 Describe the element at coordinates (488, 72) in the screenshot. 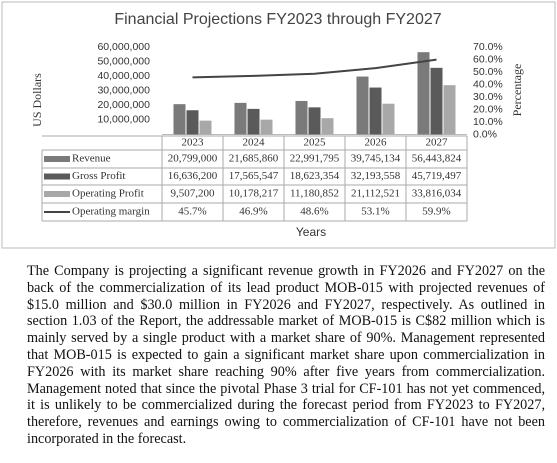

I see `y2-tick-label: 50.0%` at that location.